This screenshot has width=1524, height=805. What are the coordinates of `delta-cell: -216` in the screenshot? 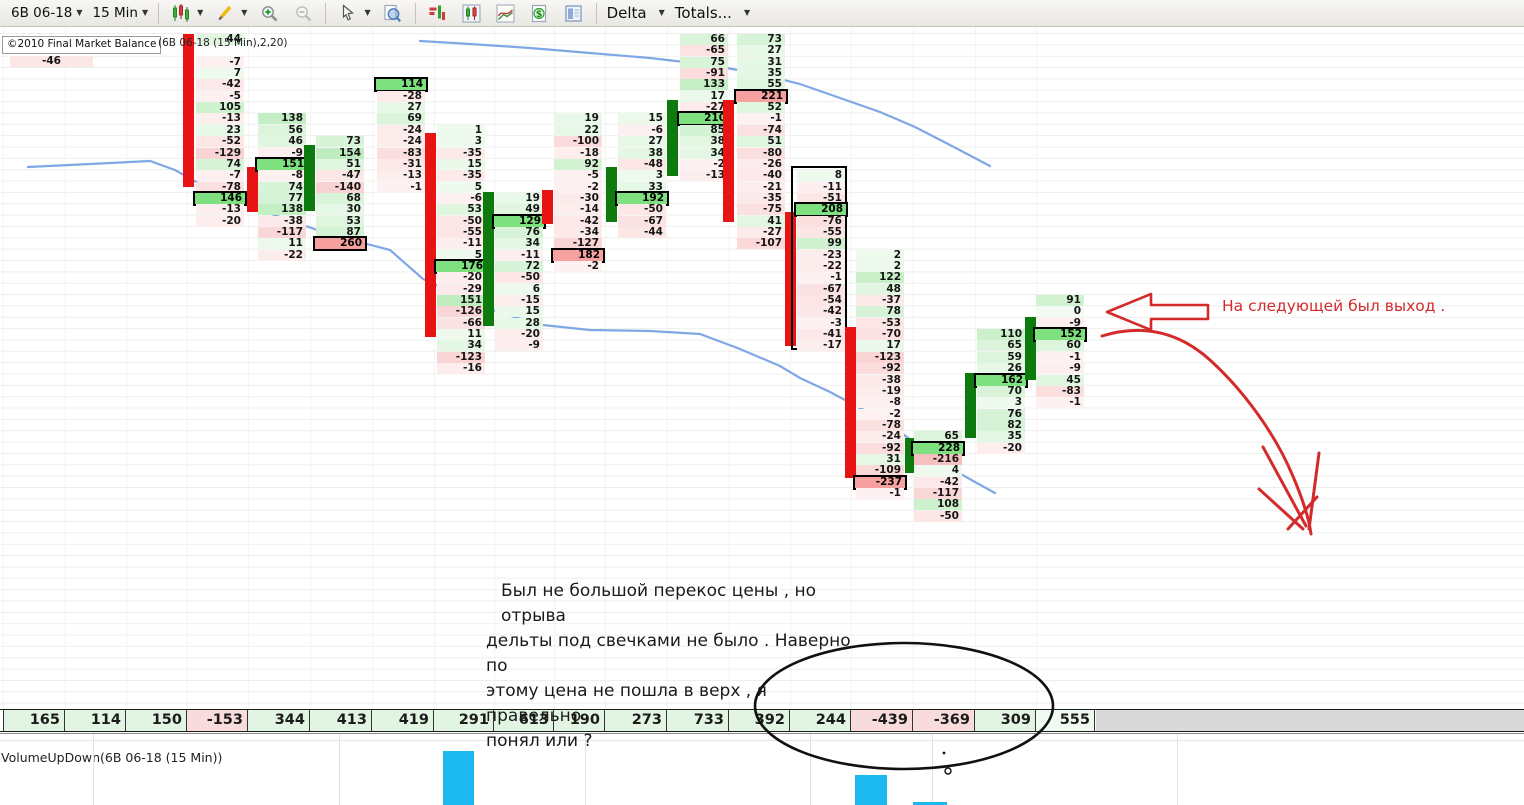 It's located at (938, 459).